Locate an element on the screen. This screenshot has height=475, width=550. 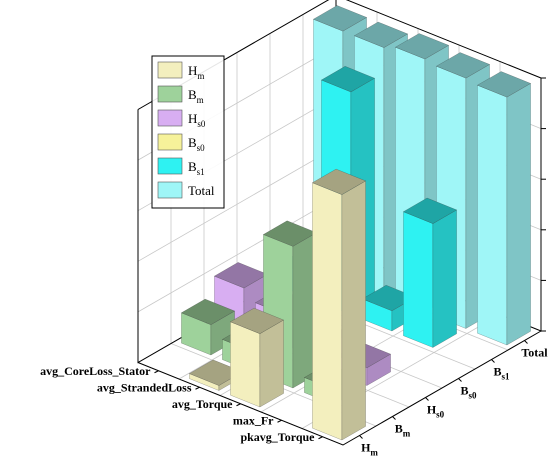
legend: Hm Bm Hs0 Bs0 Bs1 Total is located at coordinates (188, 132).